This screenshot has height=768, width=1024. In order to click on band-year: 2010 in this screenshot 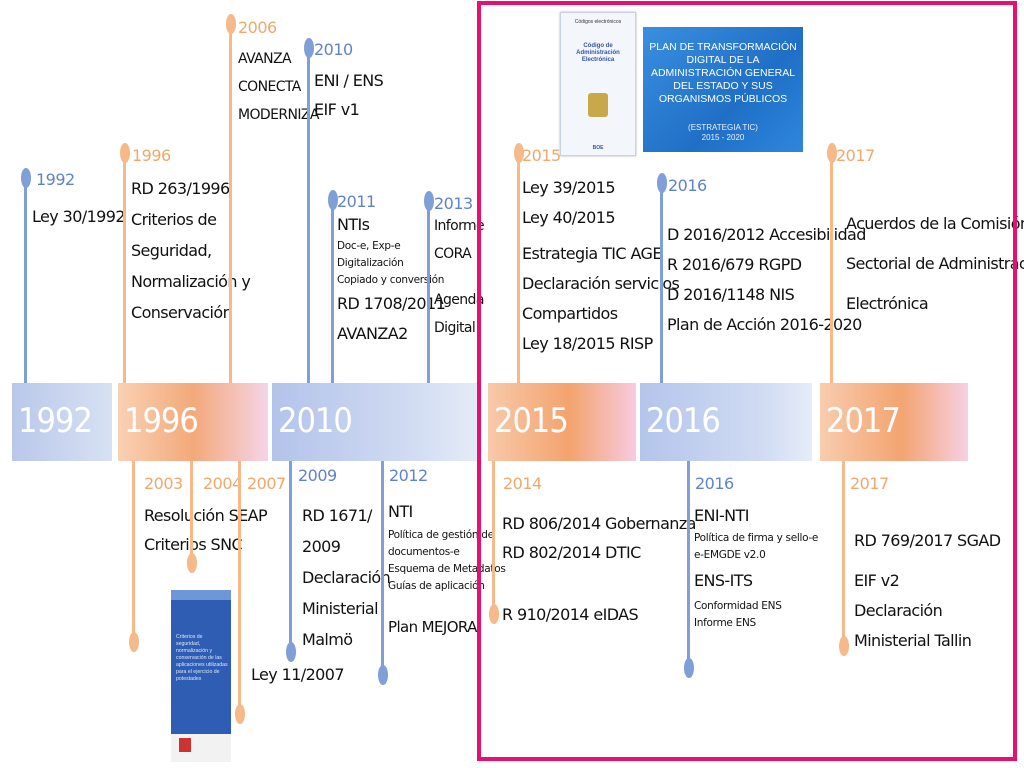, I will do `click(315, 421)`.